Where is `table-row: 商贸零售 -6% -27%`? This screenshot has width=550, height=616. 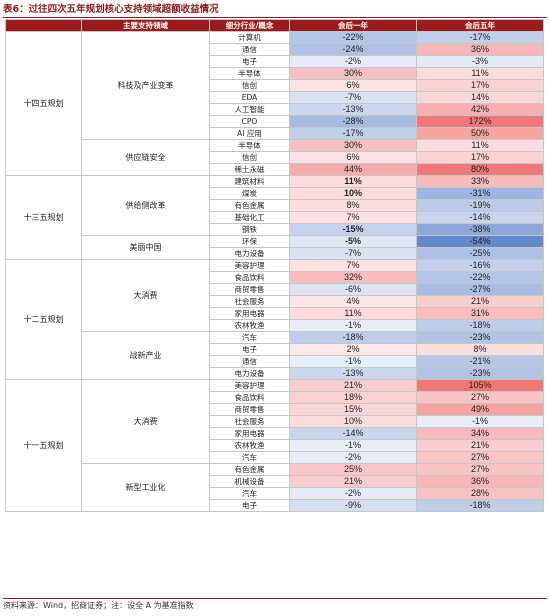 table-row: 商贸零售 -6% -27% is located at coordinates (275, 289).